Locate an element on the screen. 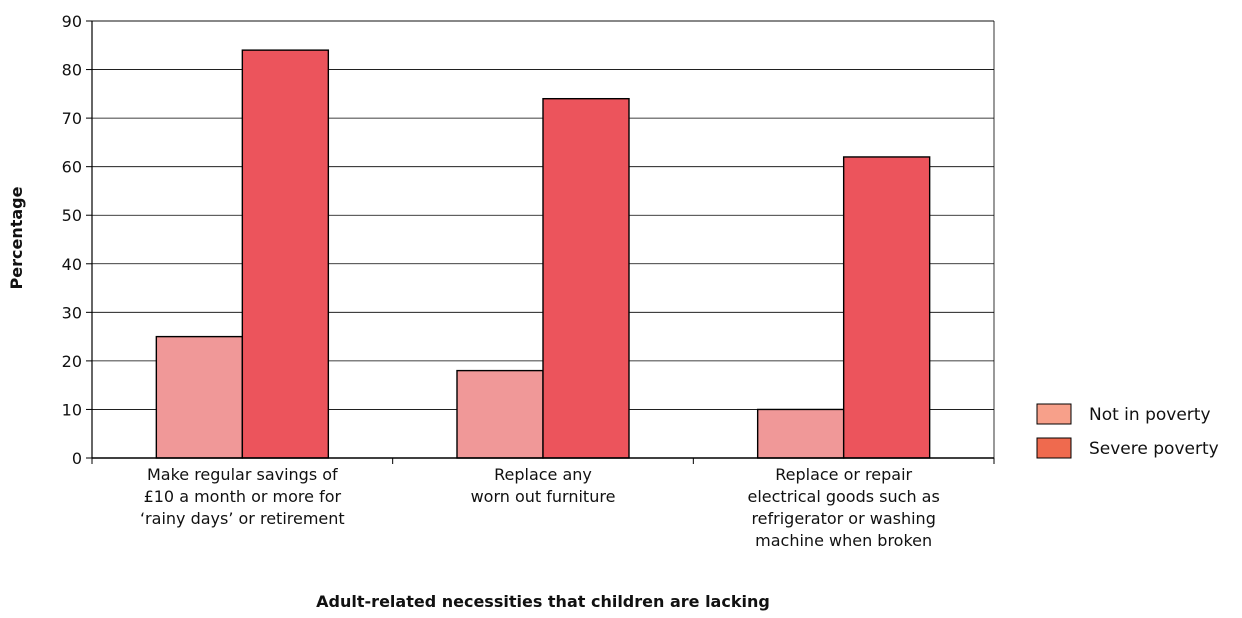 This screenshot has width=1242, height=618. x-category-label-line: worn out furniture is located at coordinates (543, 496).